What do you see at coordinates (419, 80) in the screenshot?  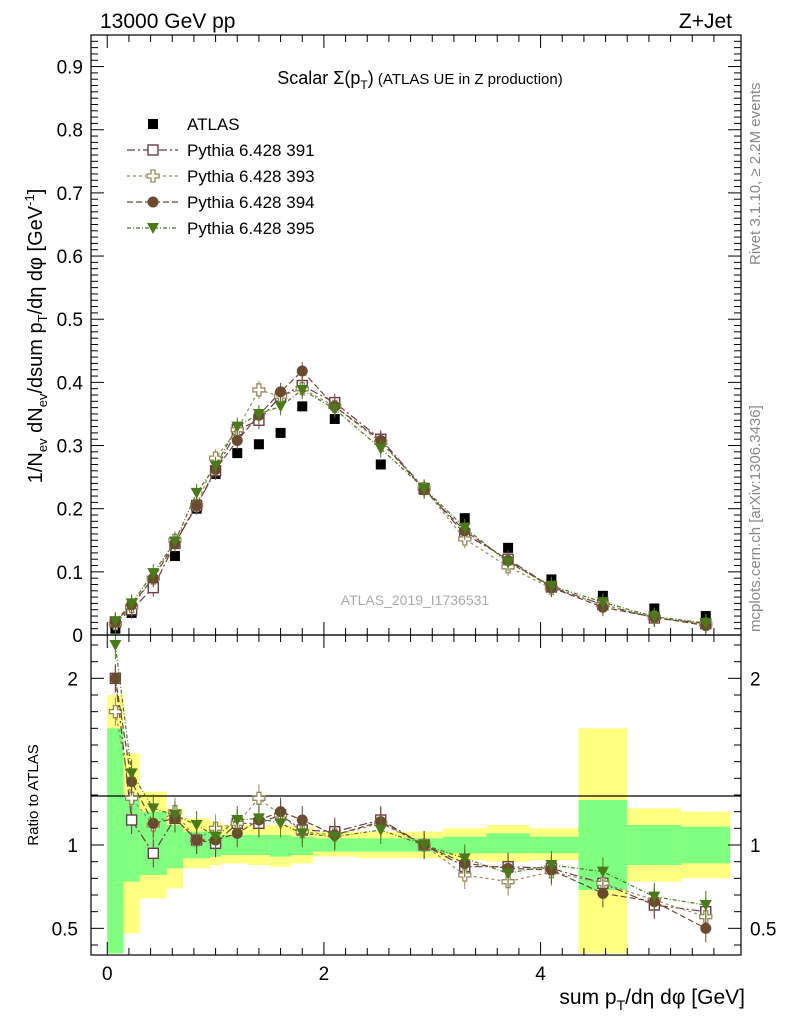 I see `main-title: Scalar Σ(pT) (ATLAS UE in Z production)` at bounding box center [419, 80].